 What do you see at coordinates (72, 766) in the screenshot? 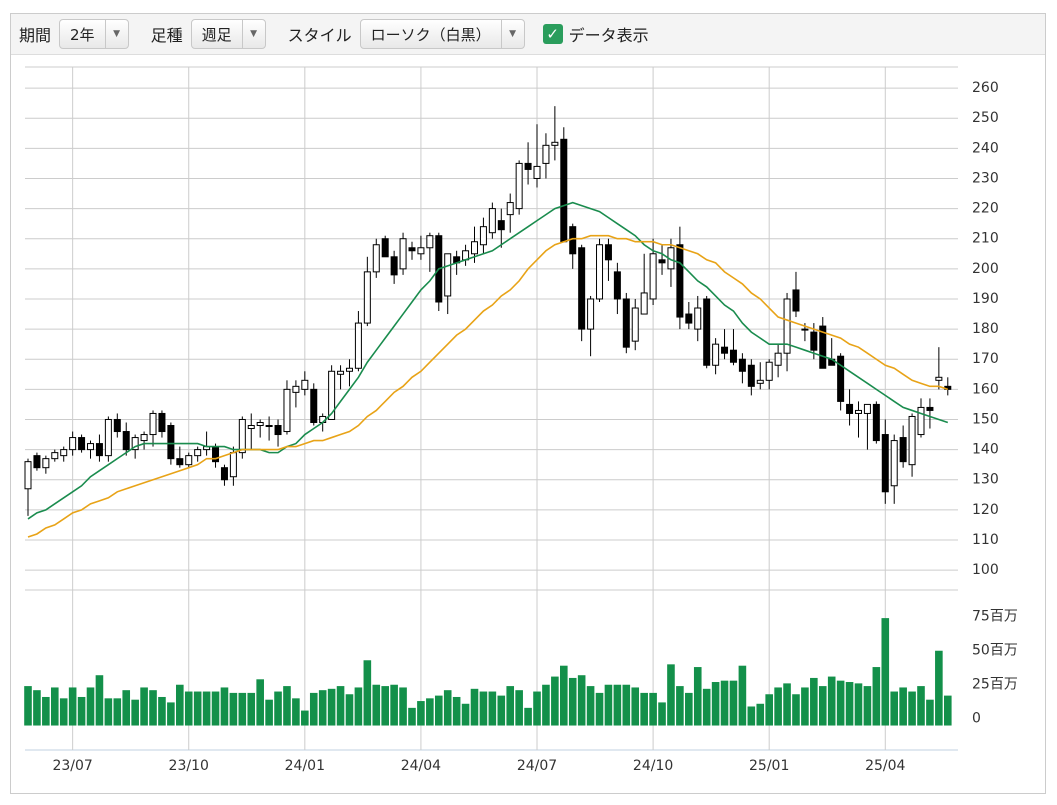
I see `x-tick-label: 23/07` at bounding box center [72, 766].